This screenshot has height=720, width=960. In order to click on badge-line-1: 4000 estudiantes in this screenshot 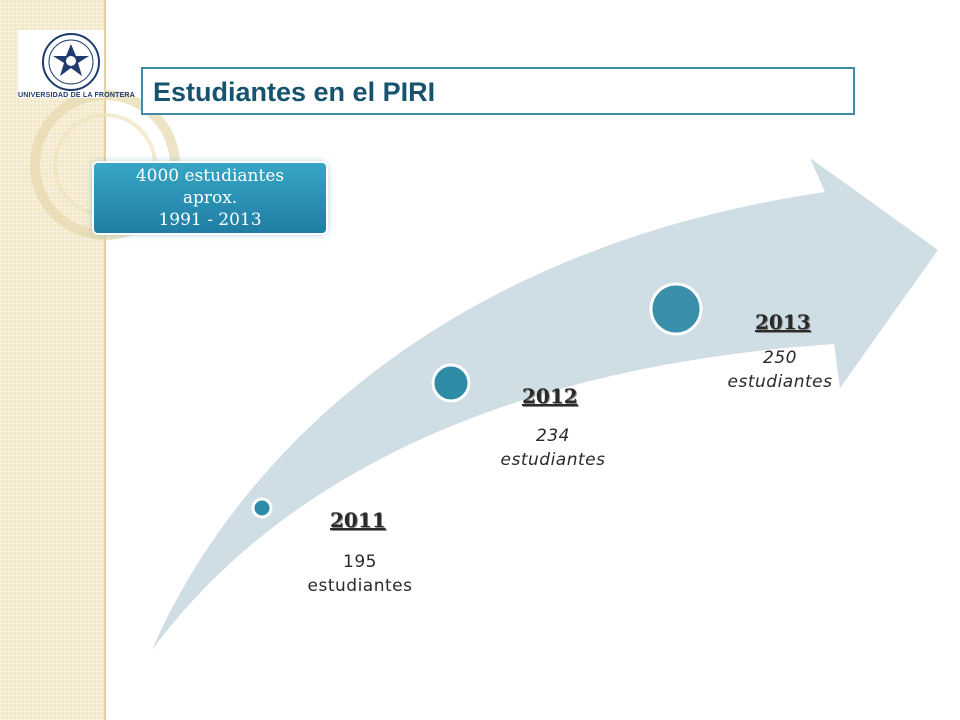, I will do `click(210, 176)`.